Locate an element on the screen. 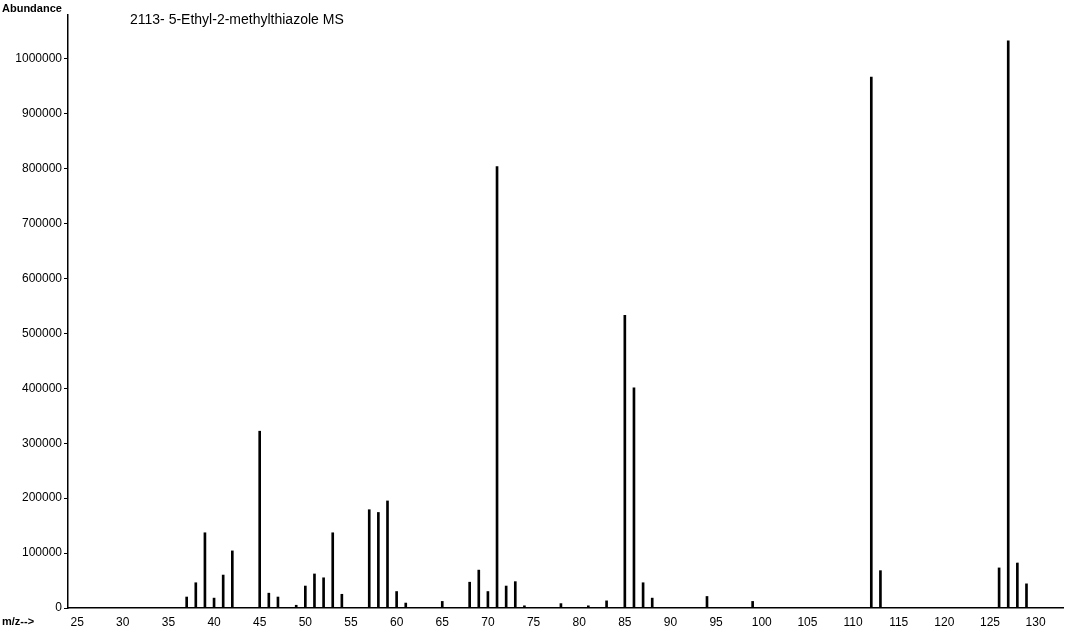 This screenshot has height=631, width=1066. x-tick-label: 125 is located at coordinates (990, 621).